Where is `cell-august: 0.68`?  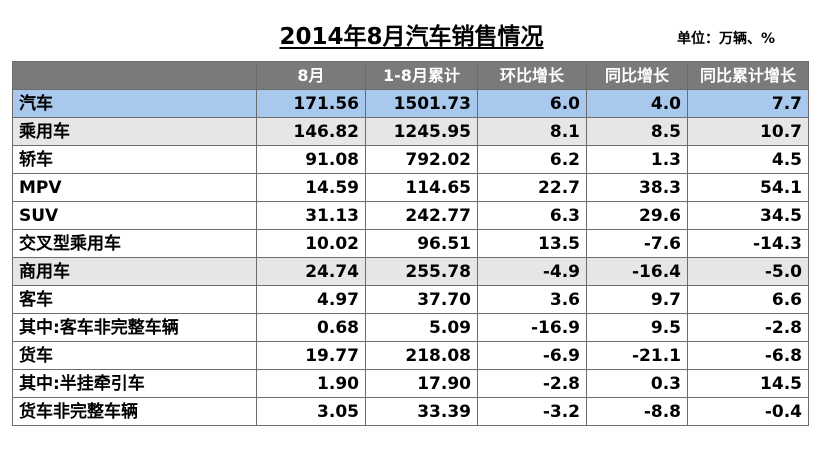
cell-august: 0.68 is located at coordinates (311, 327).